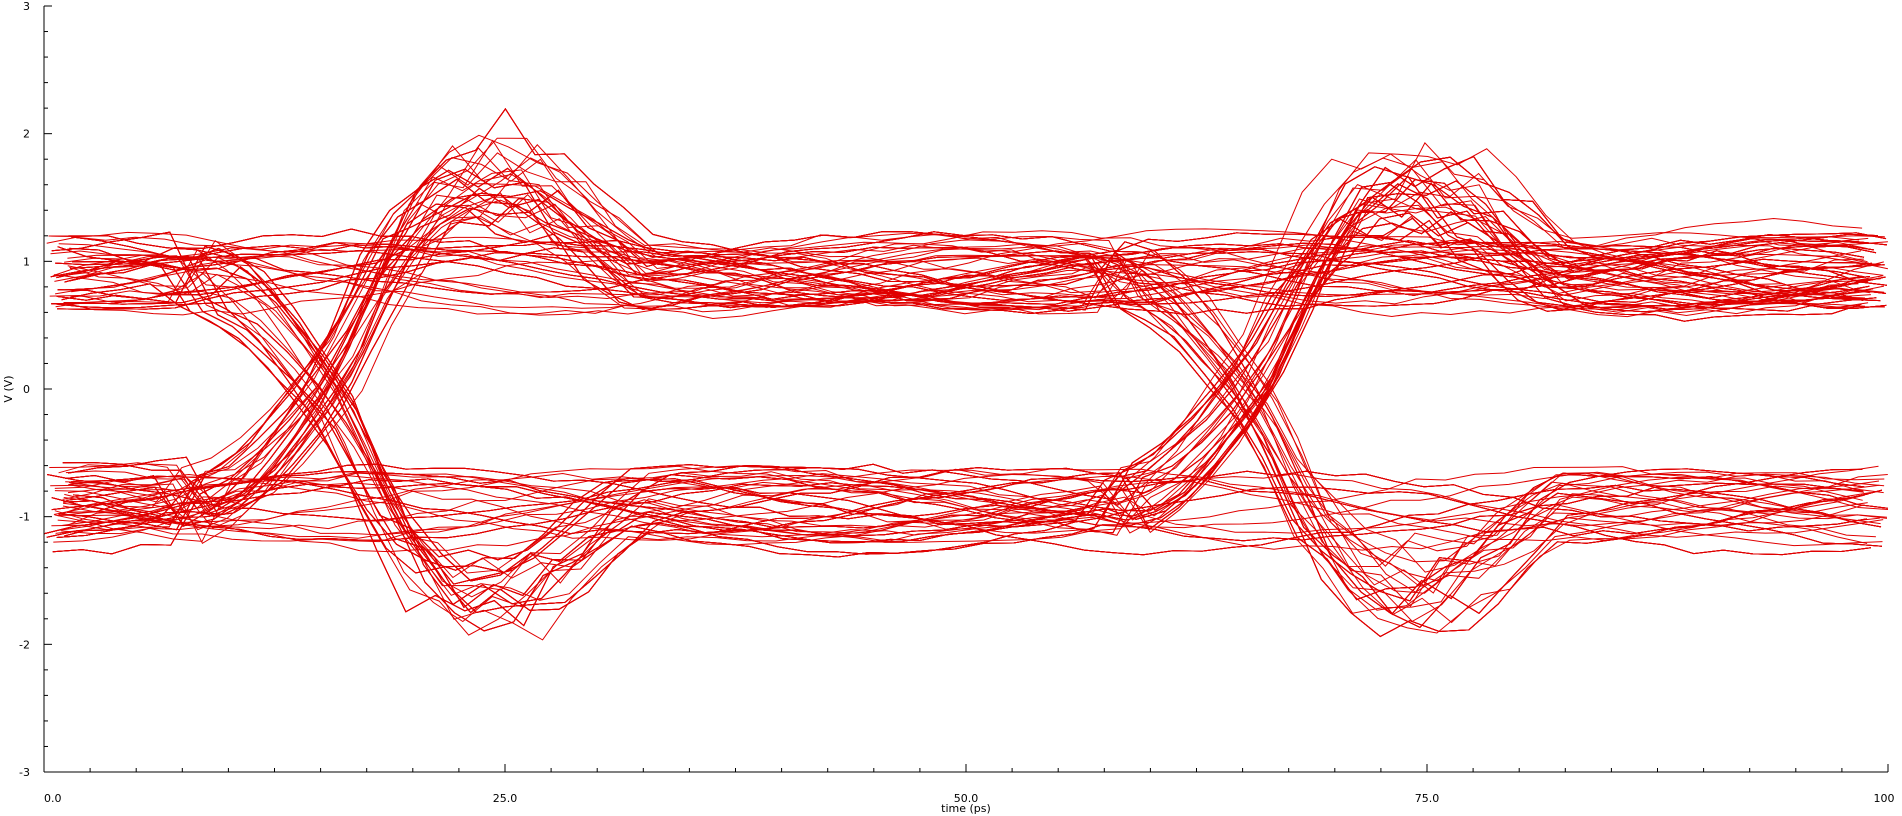  I want to click on x-tick-label: 100, so click(1884, 798).